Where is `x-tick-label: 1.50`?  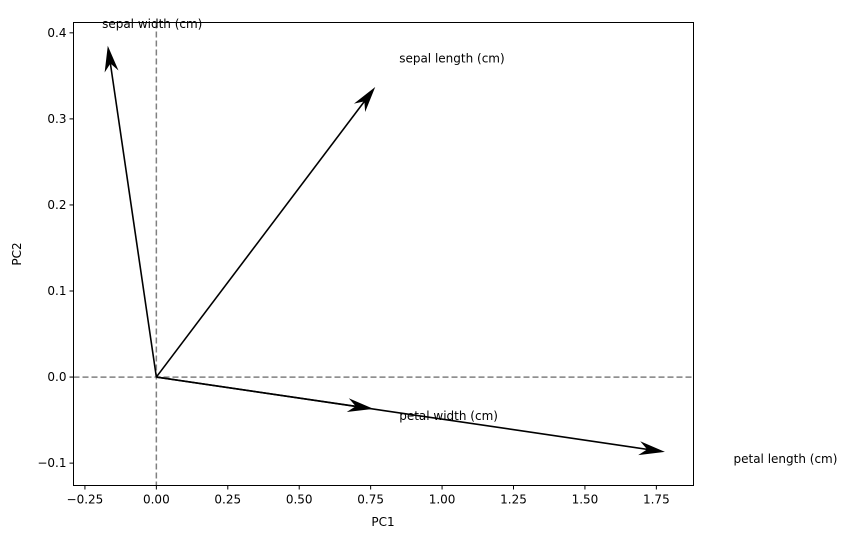 x-tick-label: 1.50 is located at coordinates (585, 500).